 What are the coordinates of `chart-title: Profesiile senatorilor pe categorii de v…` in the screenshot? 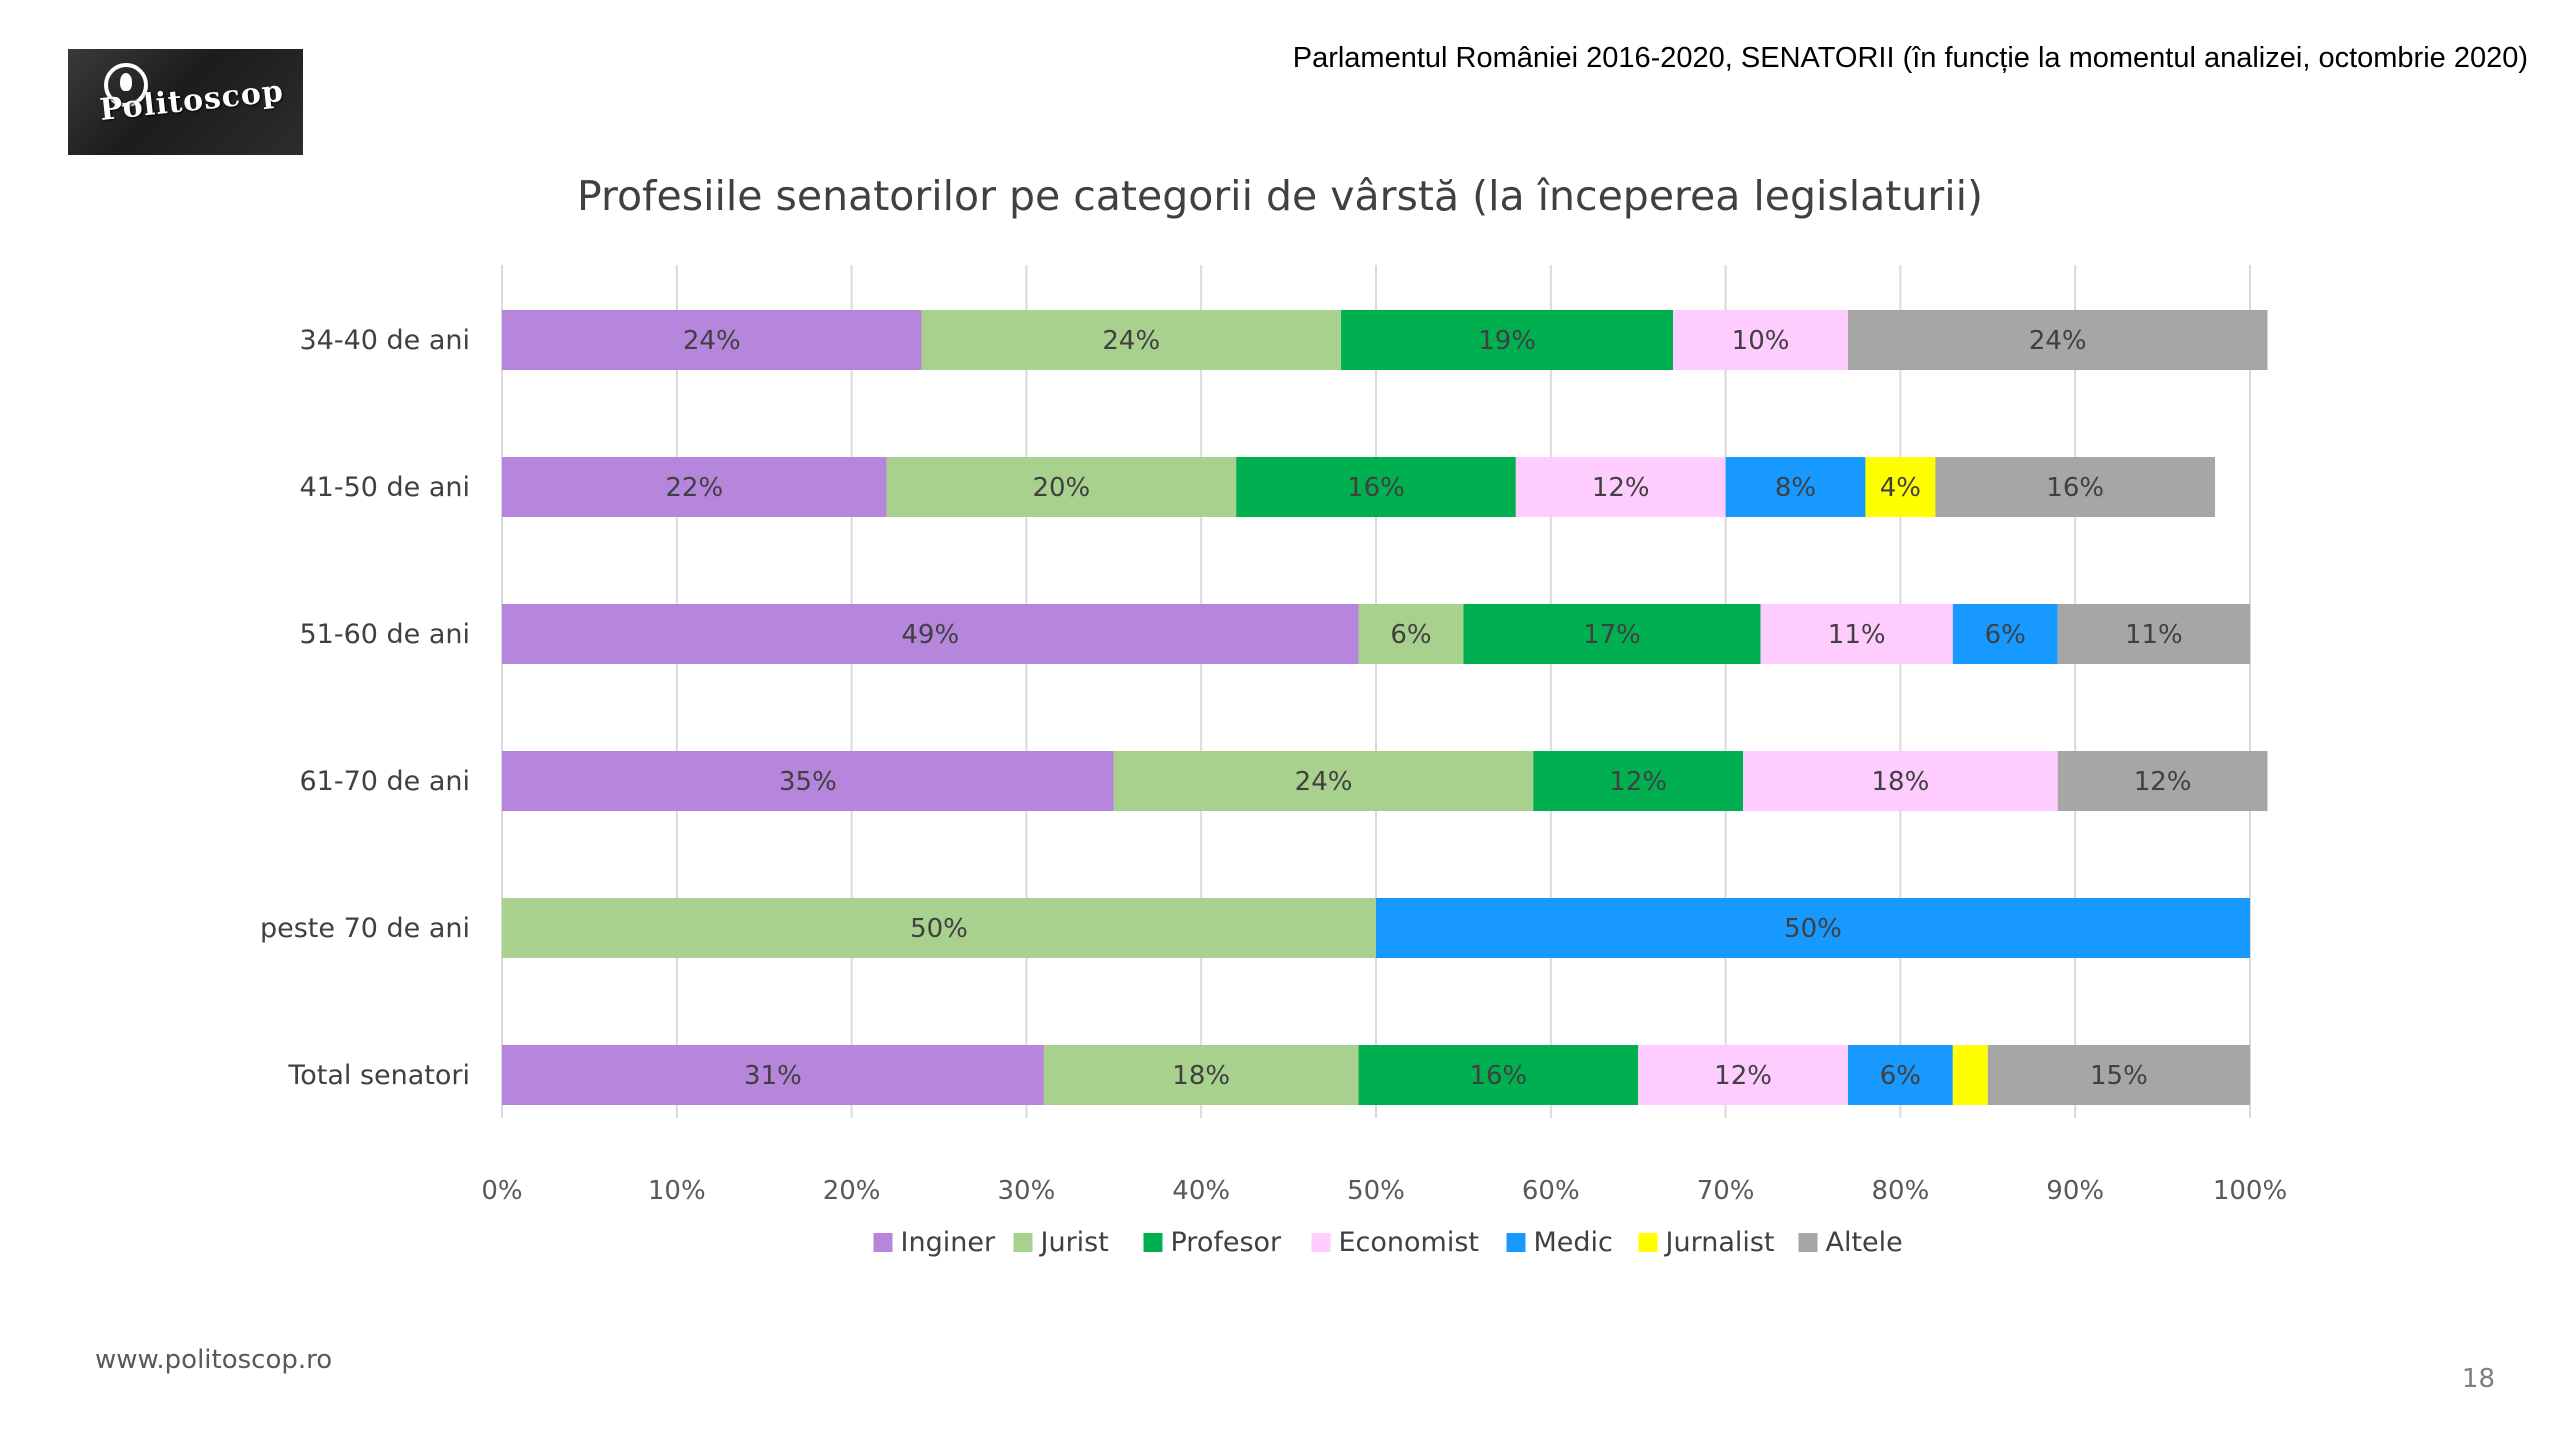 It's located at (1280, 196).